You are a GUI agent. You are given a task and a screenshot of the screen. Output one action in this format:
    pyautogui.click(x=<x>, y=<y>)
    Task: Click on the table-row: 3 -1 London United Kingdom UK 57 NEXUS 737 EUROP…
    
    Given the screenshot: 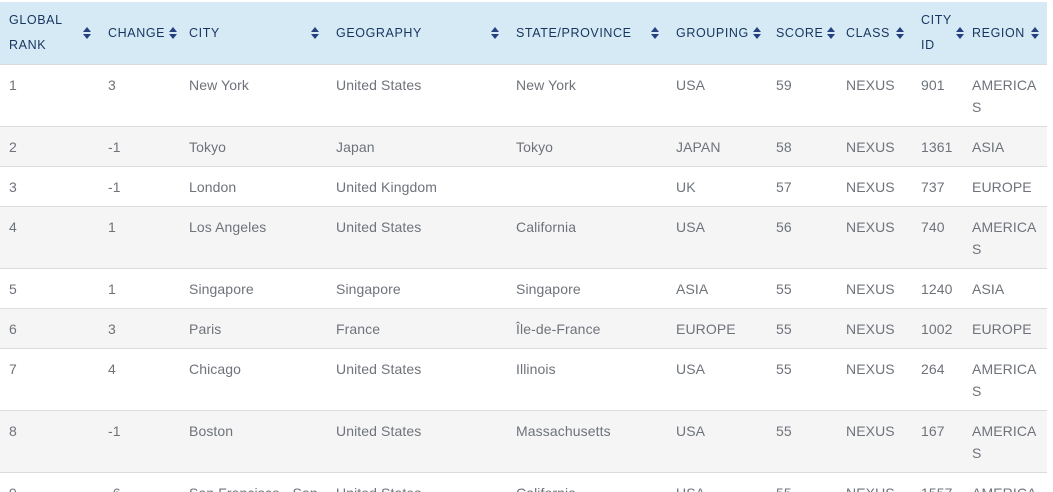 What is the action you would take?
    pyautogui.click(x=523, y=186)
    